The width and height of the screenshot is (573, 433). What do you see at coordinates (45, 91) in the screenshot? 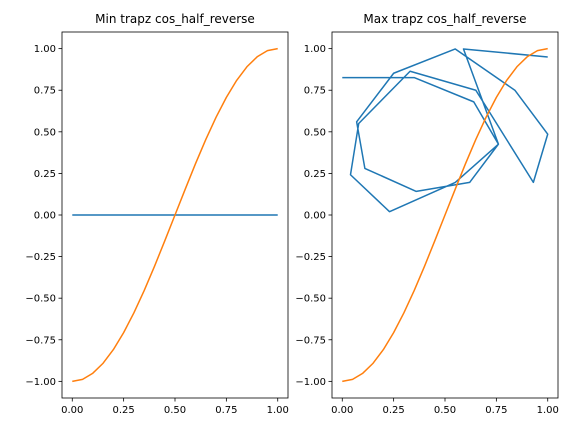
I see `min-y-tick-label: 0.75` at bounding box center [45, 91].